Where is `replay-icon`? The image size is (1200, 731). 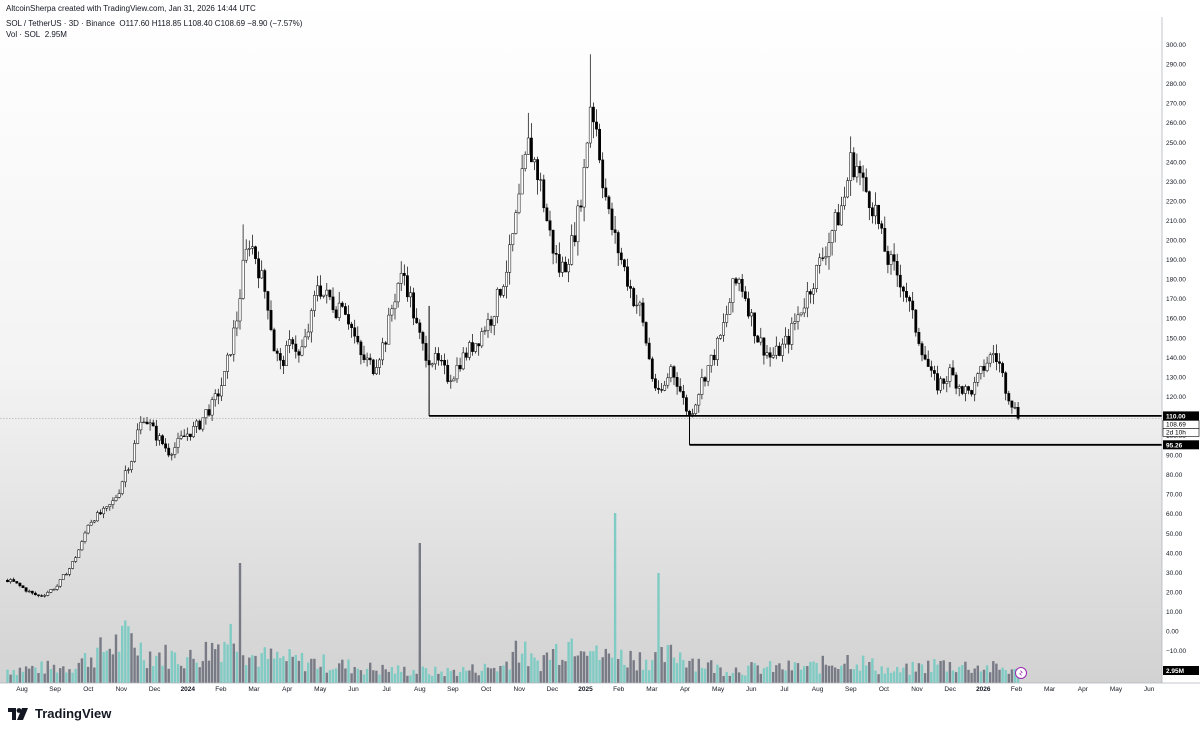 replay-icon is located at coordinates (1021, 673).